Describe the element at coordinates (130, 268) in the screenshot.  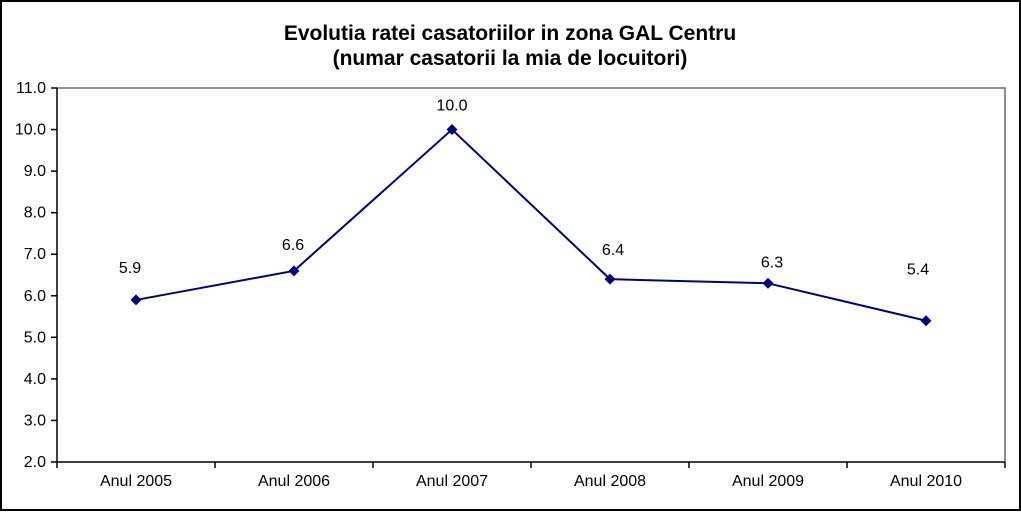
I see `data-label: 5.9` at that location.